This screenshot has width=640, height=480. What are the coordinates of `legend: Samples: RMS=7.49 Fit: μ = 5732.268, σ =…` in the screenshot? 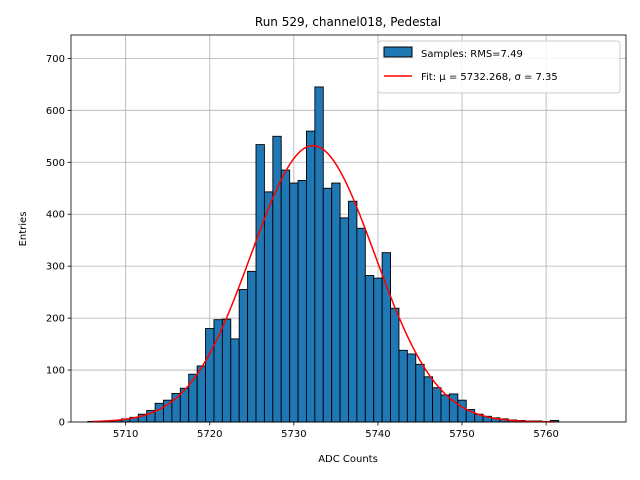 It's located at (499, 67).